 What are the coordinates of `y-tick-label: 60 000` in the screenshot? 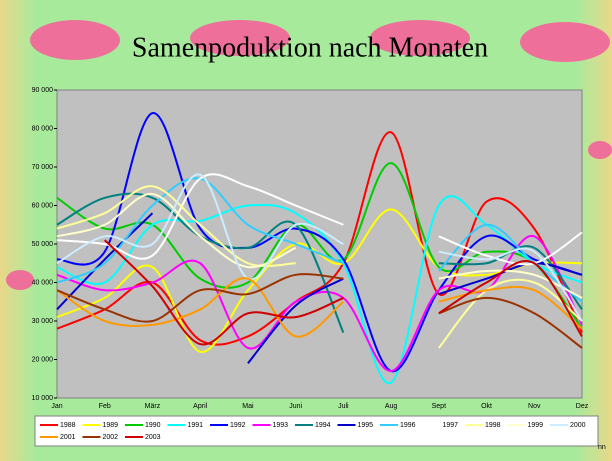 It's located at (43, 205).